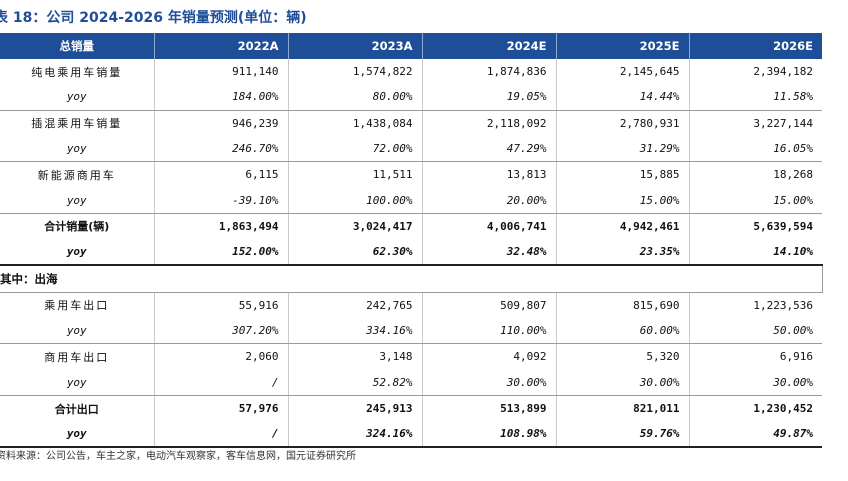 This screenshot has width=848, height=481. I want to click on table-row-yoy: yoy / 52.82% 30.00% 30.00% 30.00%, so click(411, 382).